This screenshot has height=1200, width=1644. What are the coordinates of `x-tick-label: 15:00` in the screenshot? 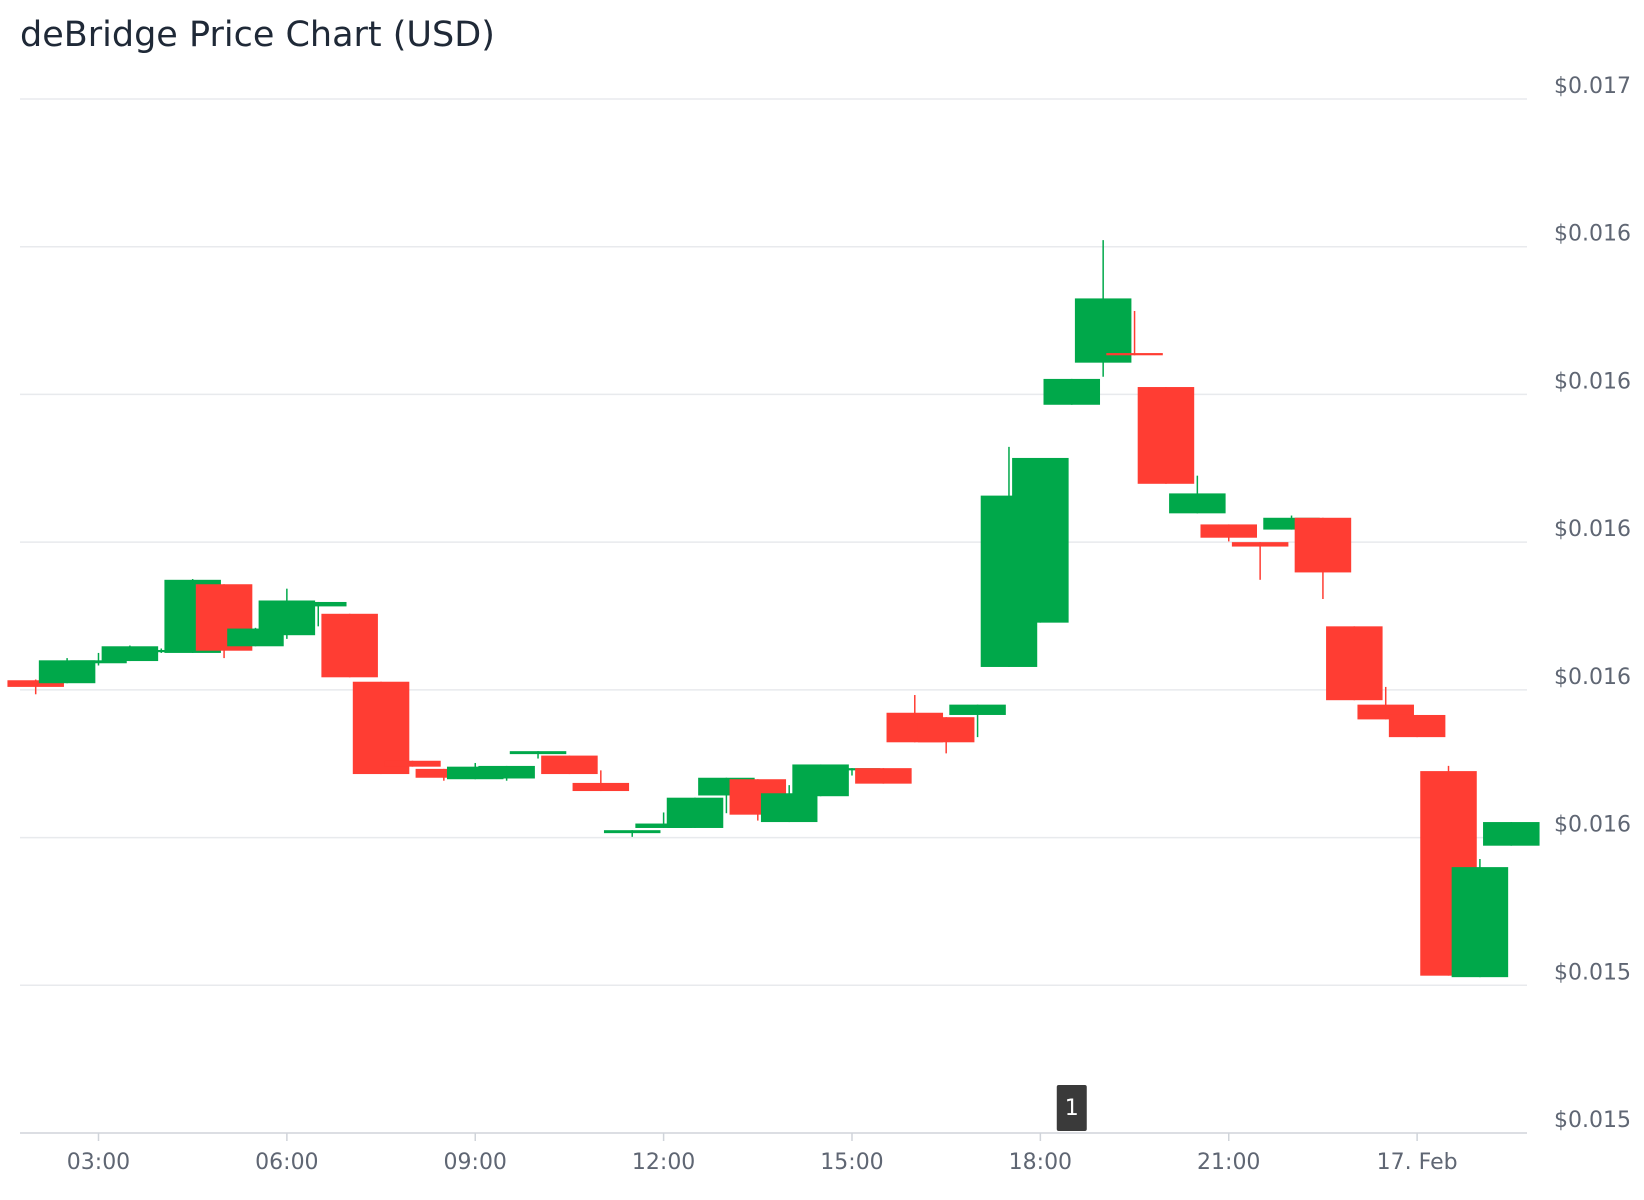 It's located at (851, 1162).